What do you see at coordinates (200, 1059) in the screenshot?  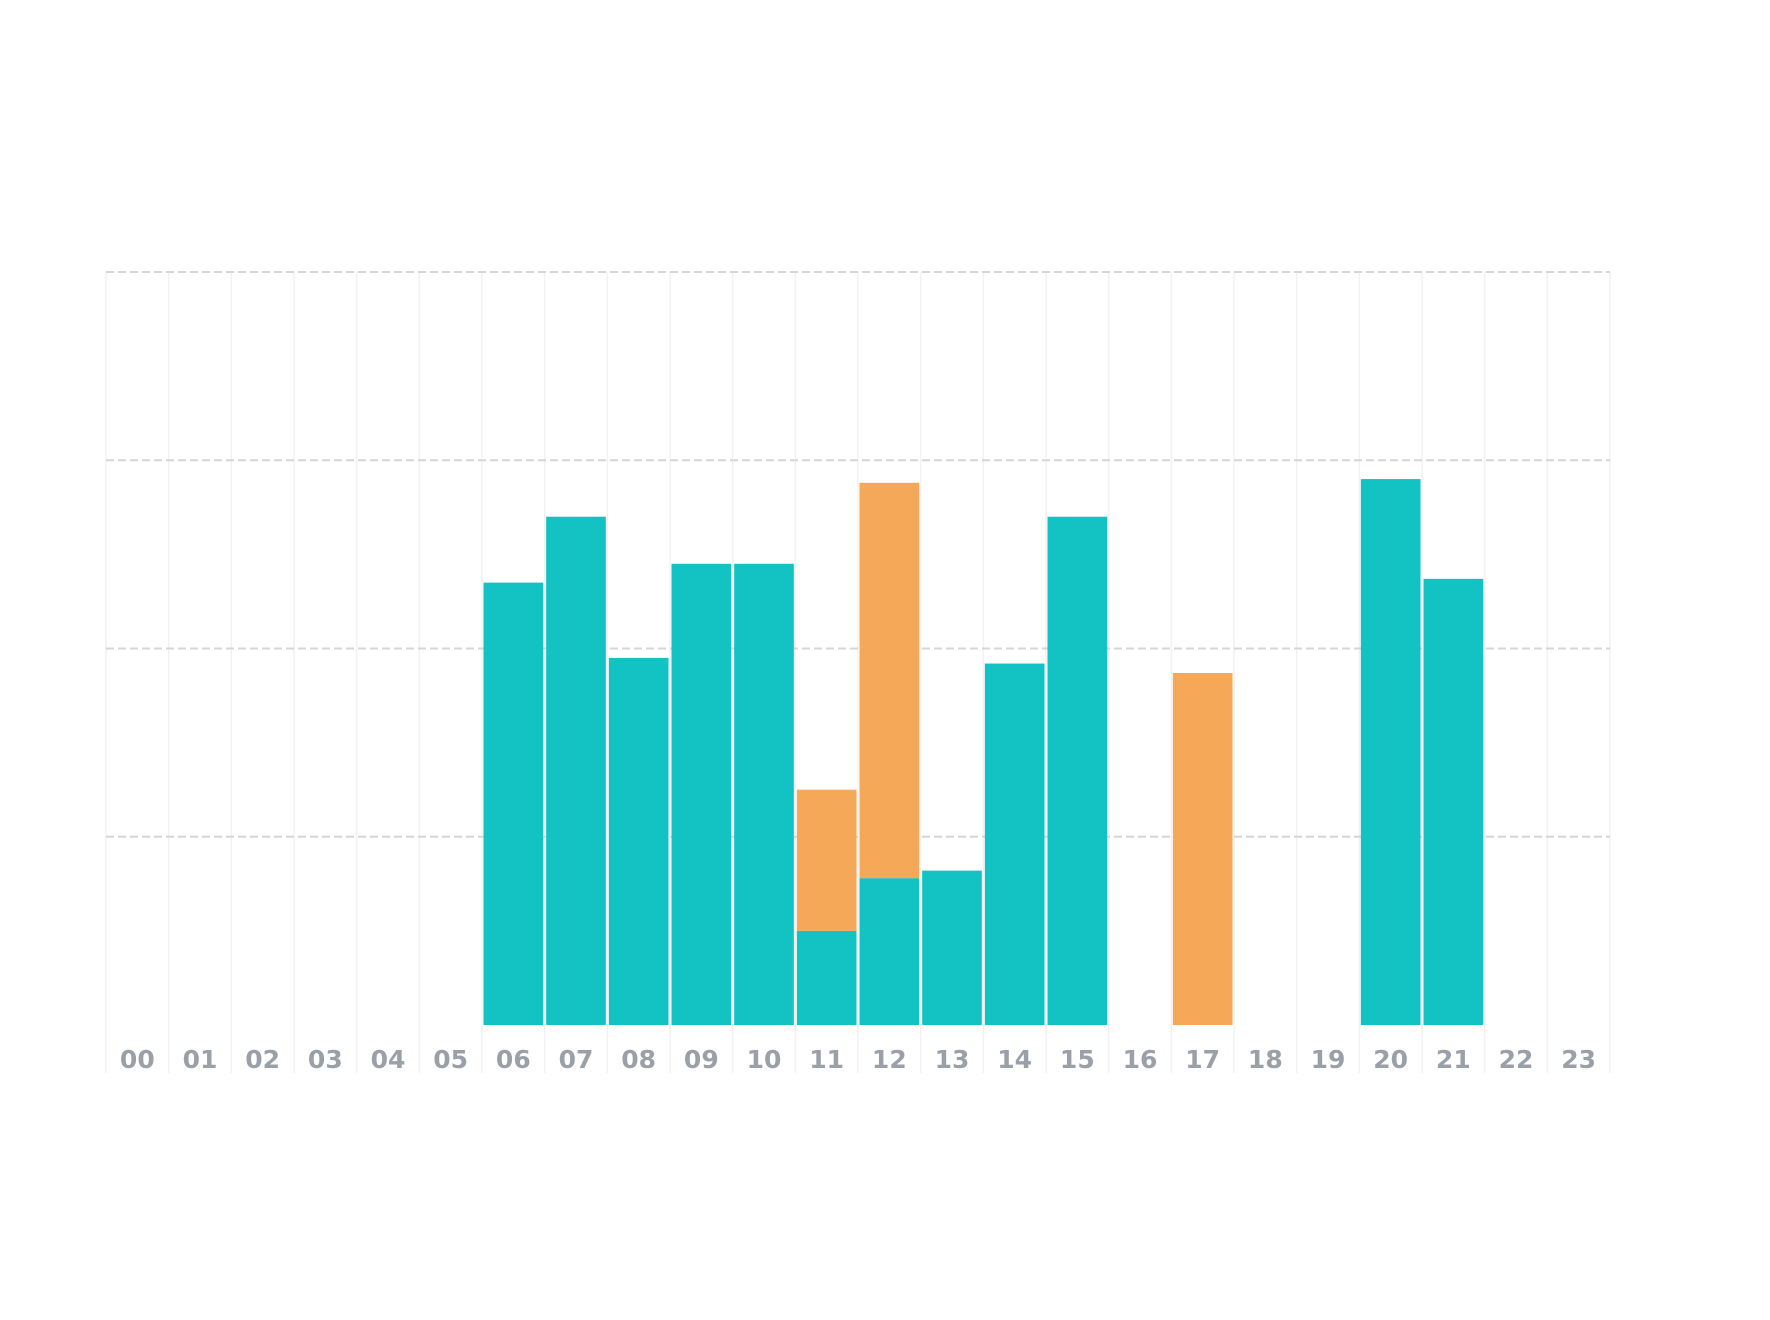 I see `x-tick-label: 01` at bounding box center [200, 1059].